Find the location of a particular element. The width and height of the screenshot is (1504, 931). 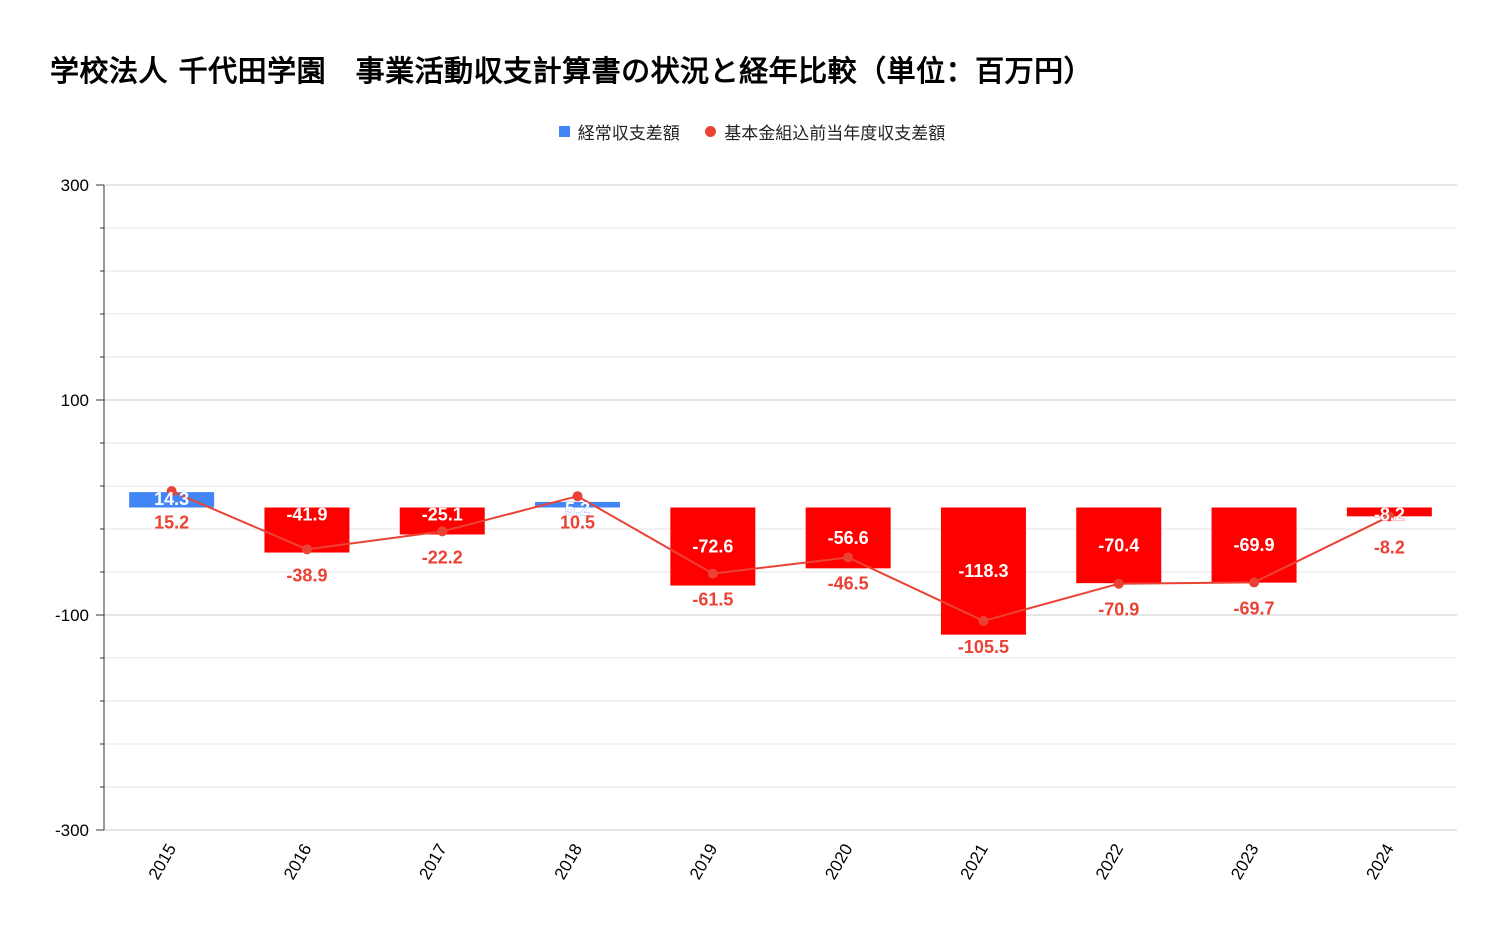

x-tick-label: 2015 is located at coordinates (162, 862).